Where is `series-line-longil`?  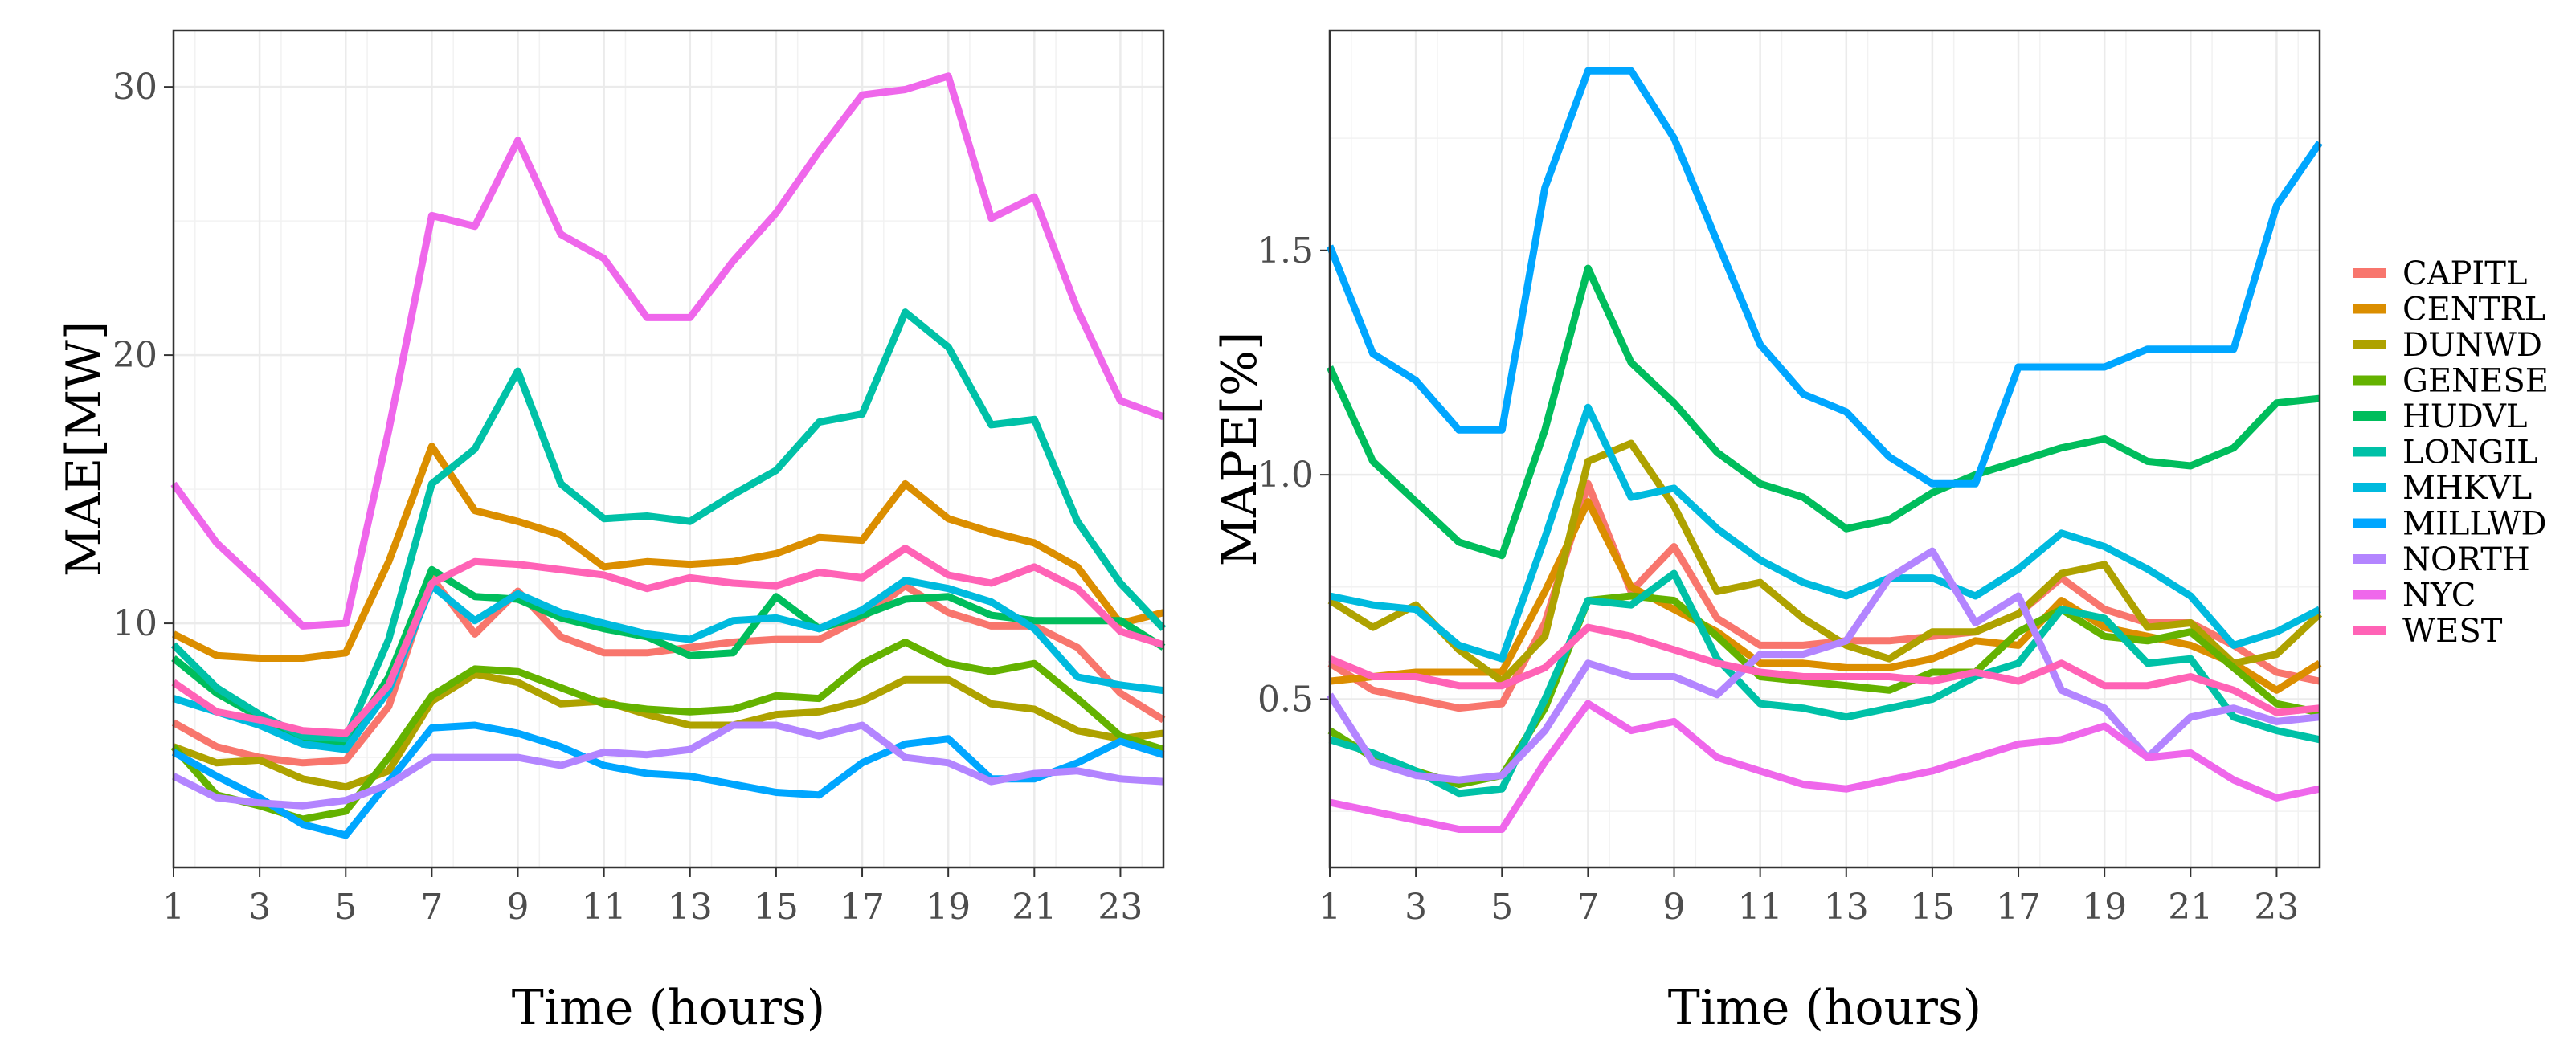 series-line-longil is located at coordinates (1824, 684).